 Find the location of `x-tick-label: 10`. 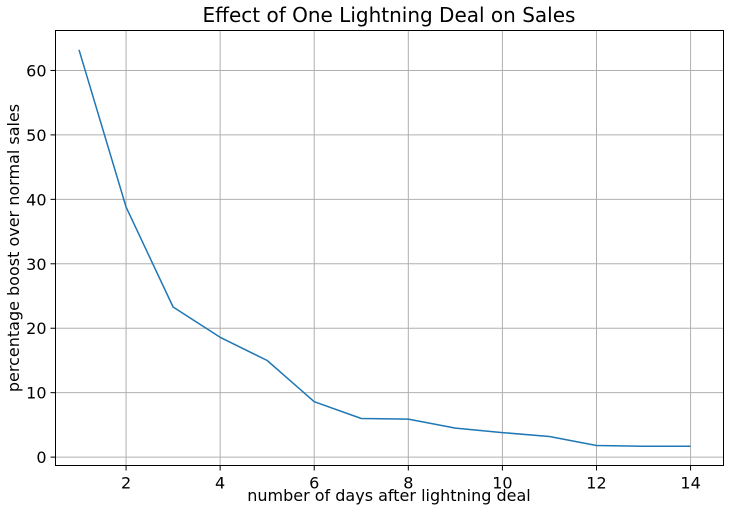

x-tick-label: 10 is located at coordinates (502, 483).